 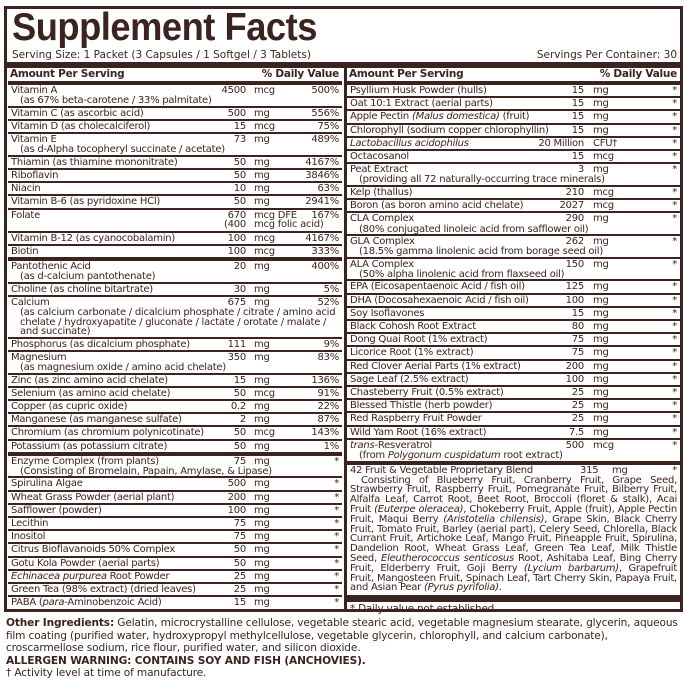 I want to click on nutrient-daily-value: 3846%, so click(x=322, y=176).